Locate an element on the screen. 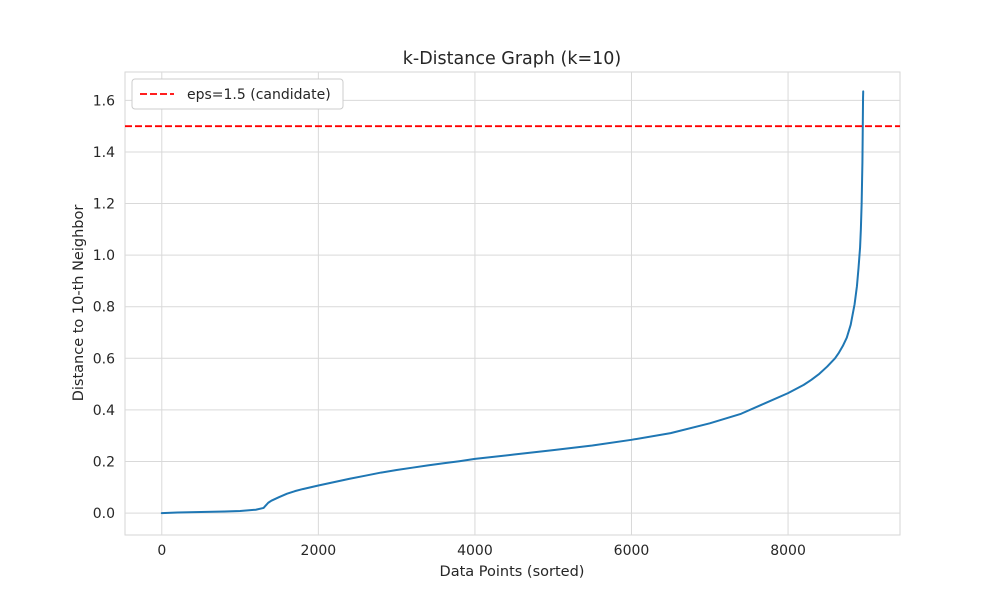 The image size is (1000, 600). x-tick-label: 8000 is located at coordinates (788, 551).